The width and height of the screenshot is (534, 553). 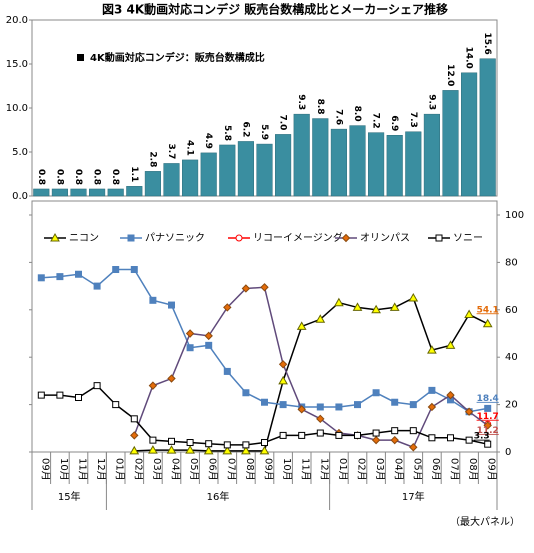 What do you see at coordinates (469, 58) in the screenshot?
I see `bar-value-label: 14.0` at bounding box center [469, 58].